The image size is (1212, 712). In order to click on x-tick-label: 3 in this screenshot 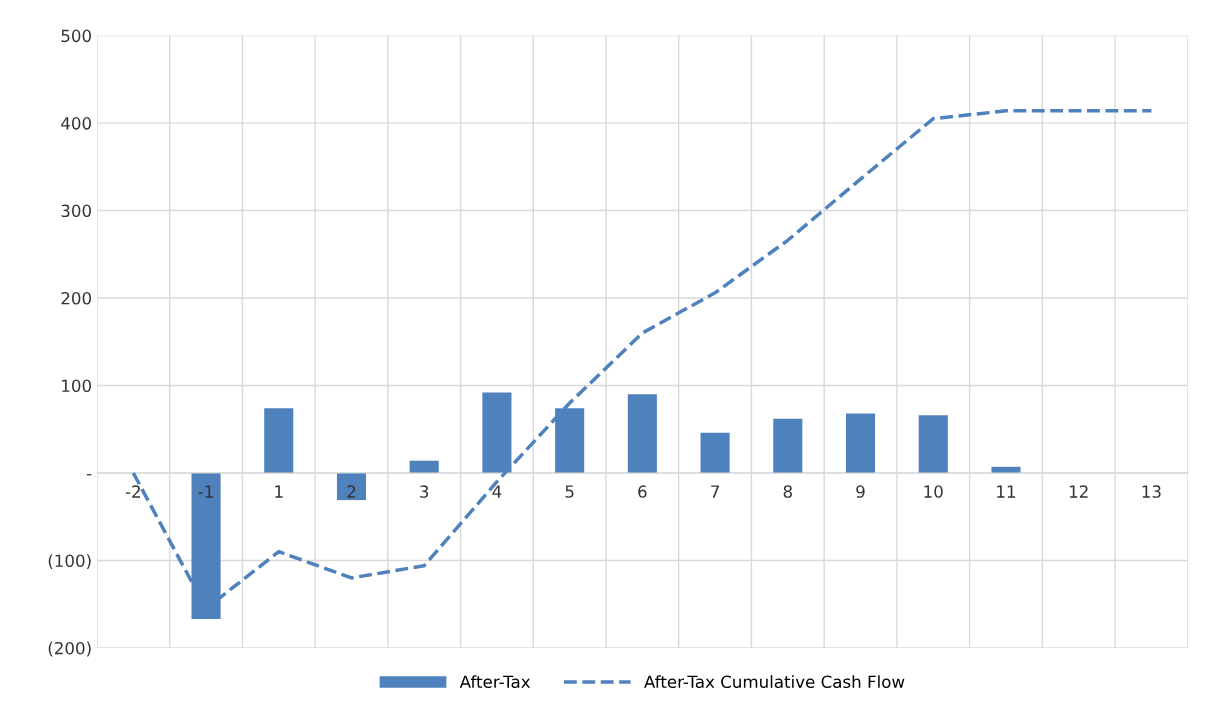, I will do `click(424, 491)`.